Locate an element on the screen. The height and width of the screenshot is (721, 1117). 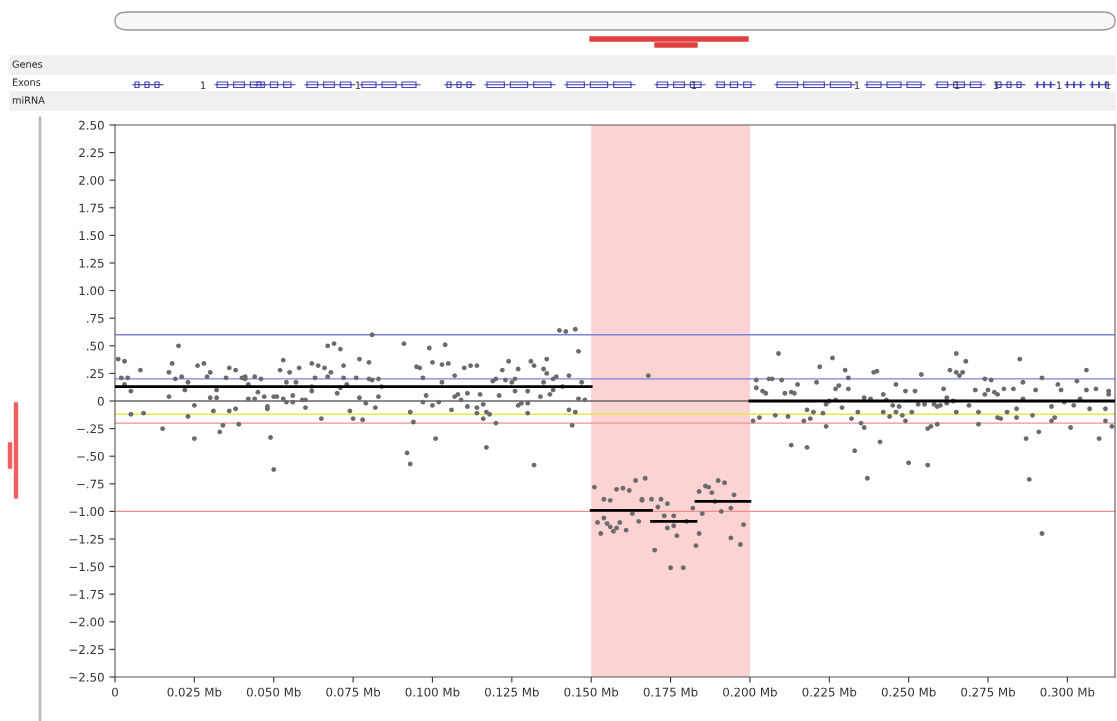
x-tick-label: 0.300 Mb is located at coordinates (1067, 692).